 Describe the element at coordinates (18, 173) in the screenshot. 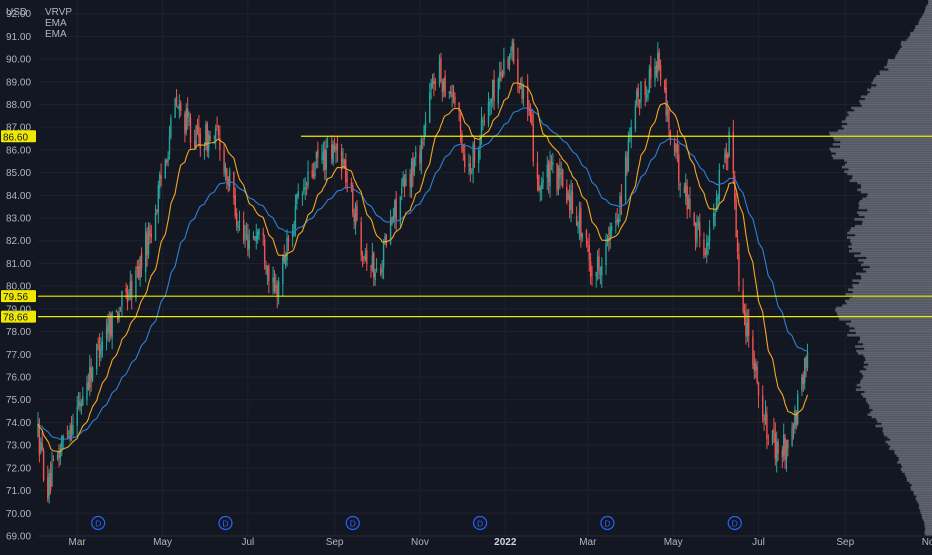

I see `price-tick-label: 85.00` at that location.